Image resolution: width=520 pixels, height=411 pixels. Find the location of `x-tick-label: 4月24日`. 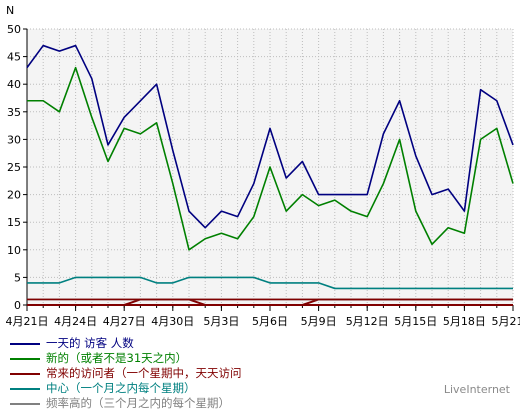

x-tick-label: 4月24日 is located at coordinates (75, 321).